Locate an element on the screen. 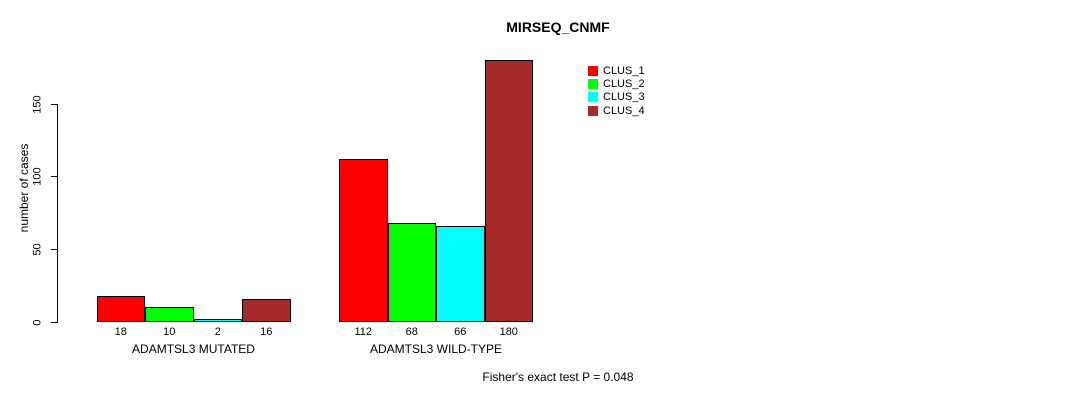 This screenshot has height=400, width=1090. bar-clus_2-group2 is located at coordinates (411, 272).